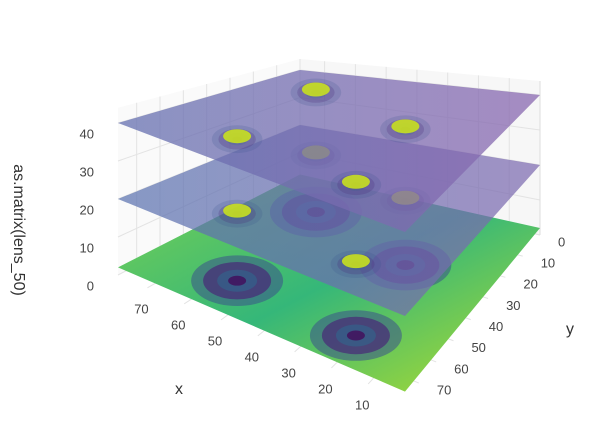 This screenshot has height=444, width=606. Describe the element at coordinates (87, 209) in the screenshot. I see `z-tick-label: 20` at that location.